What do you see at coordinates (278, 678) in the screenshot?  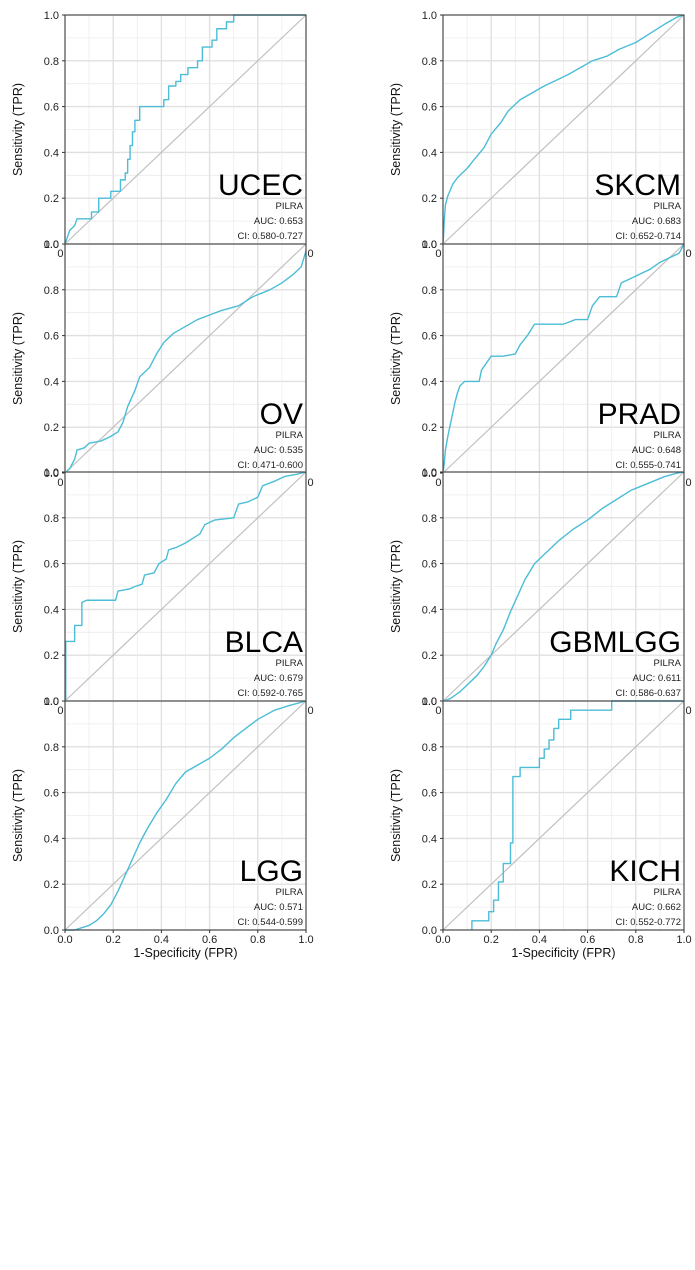 I see `auc-label: AUC: 0.679` at bounding box center [278, 678].